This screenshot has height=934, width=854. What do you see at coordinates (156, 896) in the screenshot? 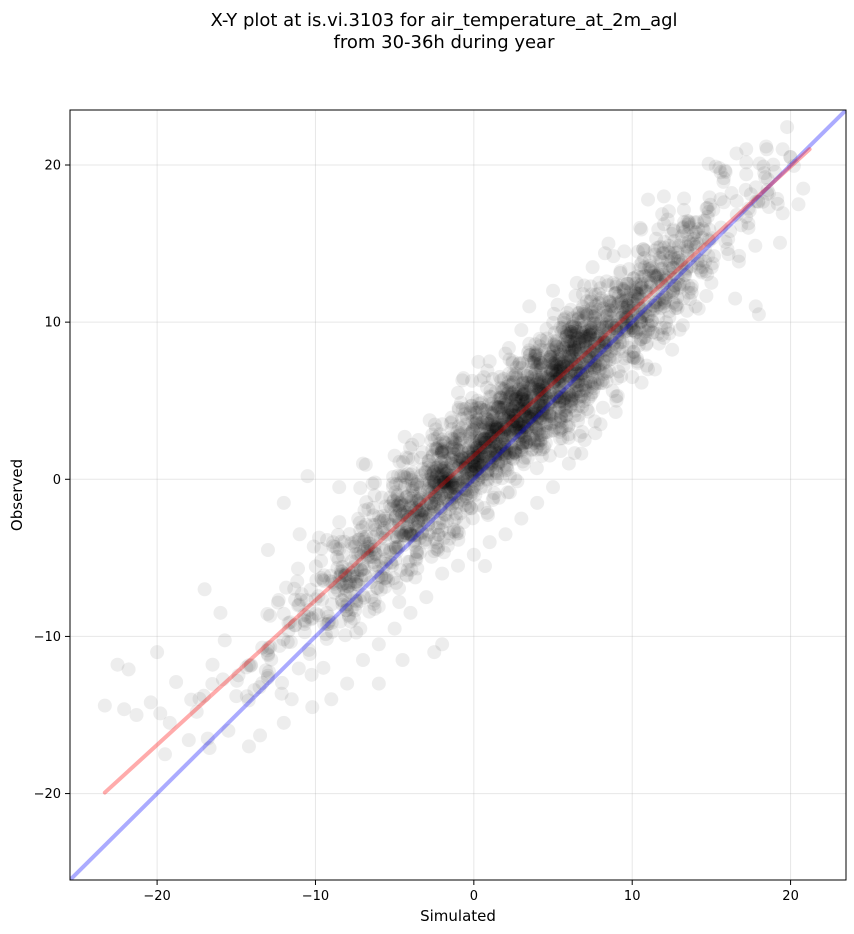
I see `x-tick-label: −20` at bounding box center [156, 896].